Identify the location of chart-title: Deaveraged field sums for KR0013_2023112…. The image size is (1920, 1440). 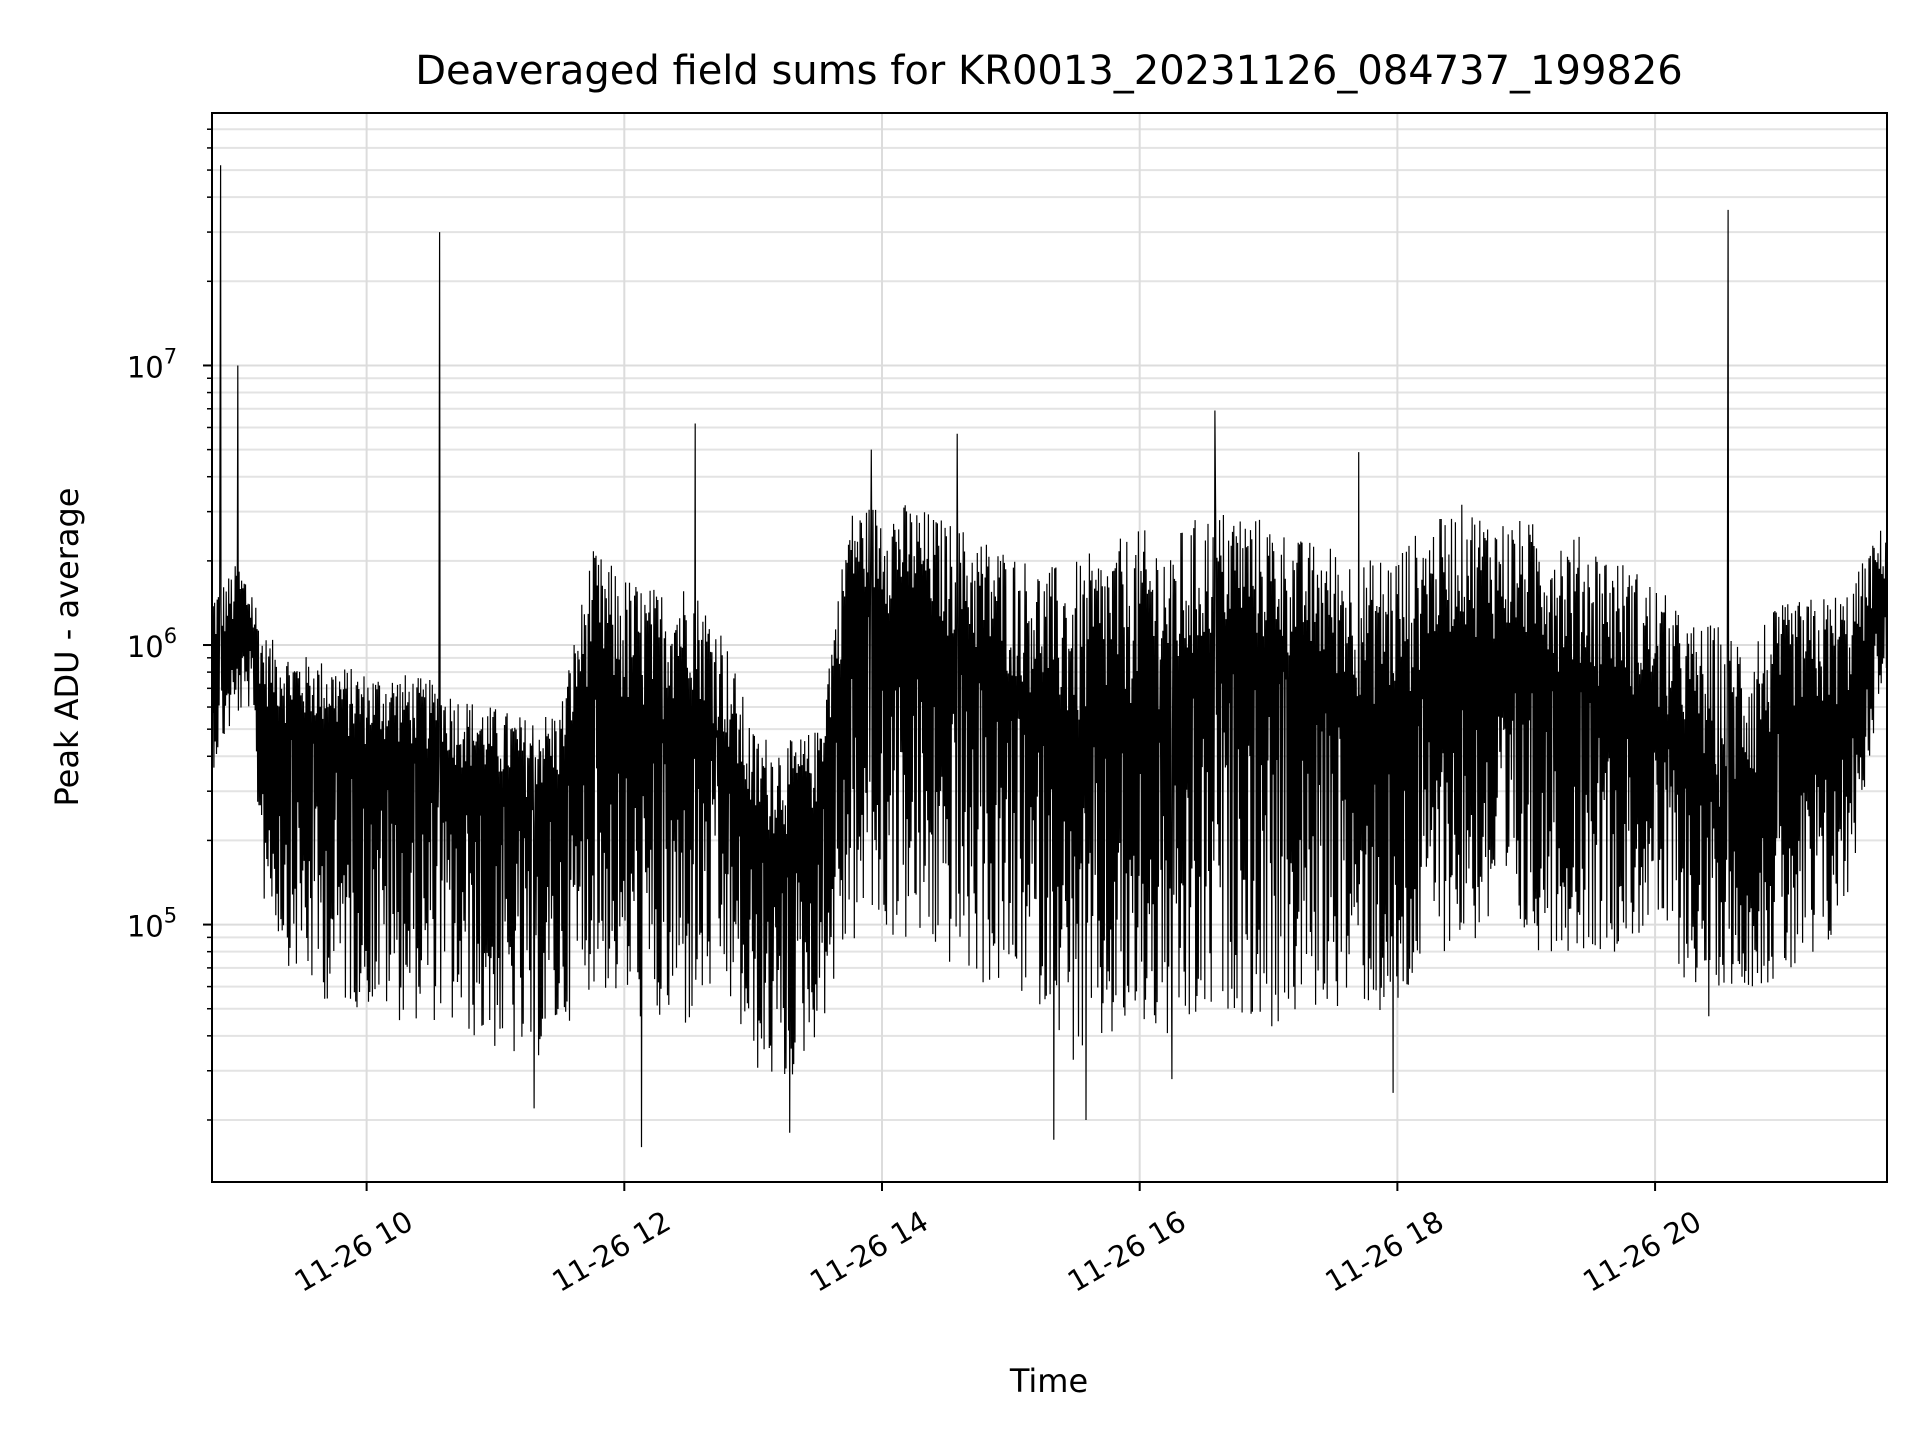
(1049, 71).